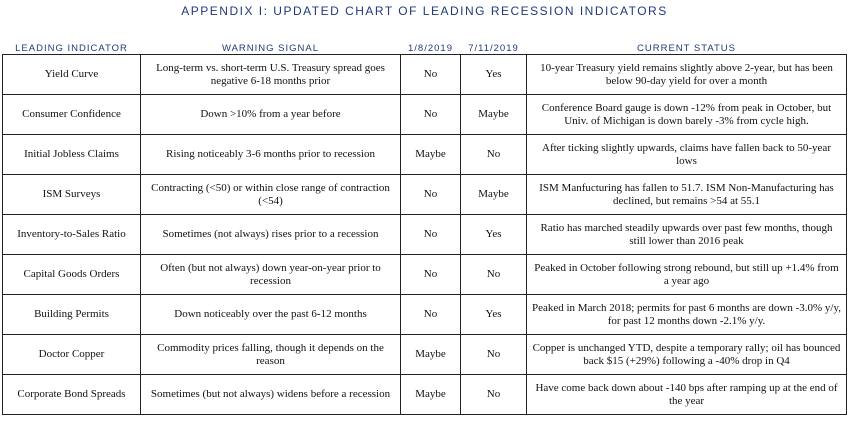  What do you see at coordinates (71, 274) in the screenshot?
I see `table-cell: Capital Goods Orders` at bounding box center [71, 274].